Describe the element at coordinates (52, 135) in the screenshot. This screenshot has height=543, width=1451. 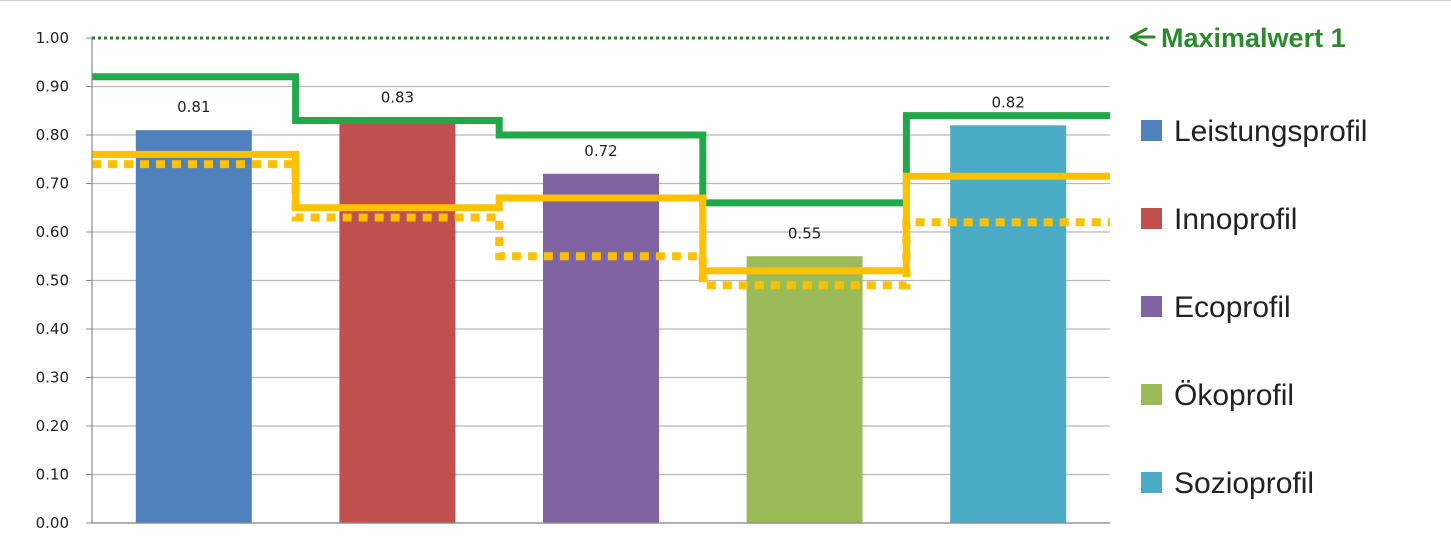
I see `y-tick-label: 0.80` at that location.